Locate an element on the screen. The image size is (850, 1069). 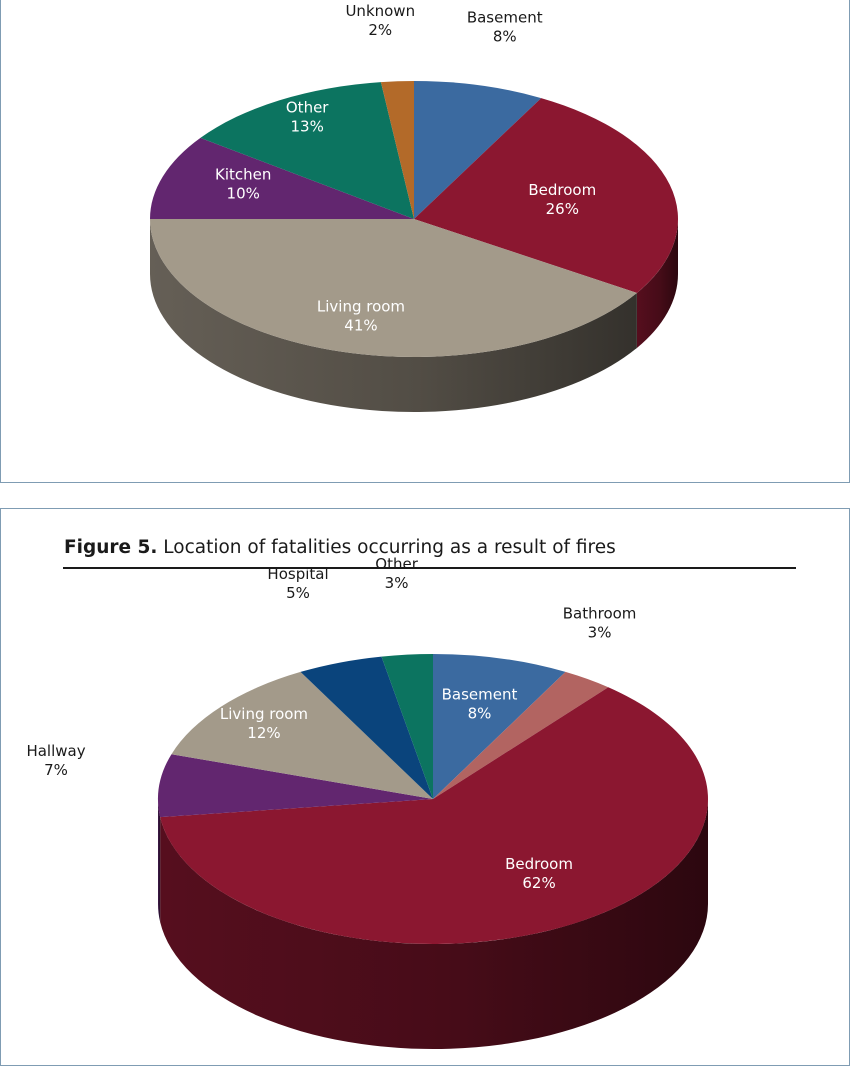
bottom-slice-other is located at coordinates (407, 726).